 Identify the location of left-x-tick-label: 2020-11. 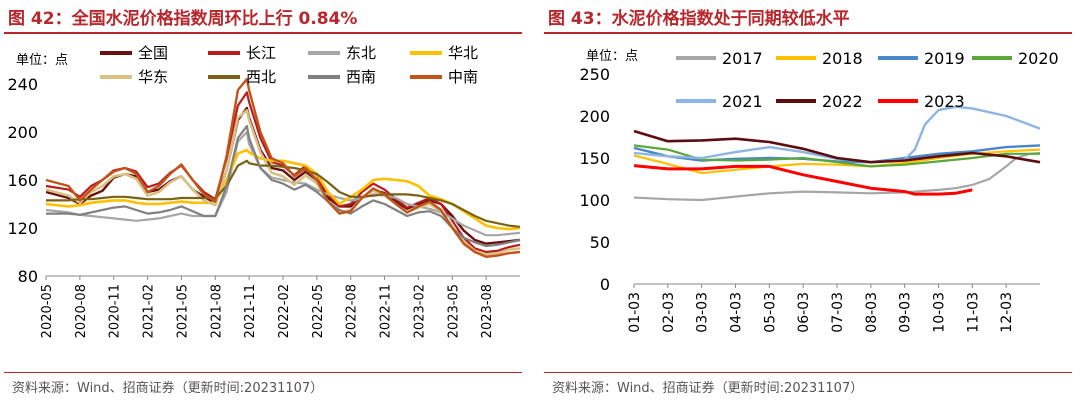
(115, 311).